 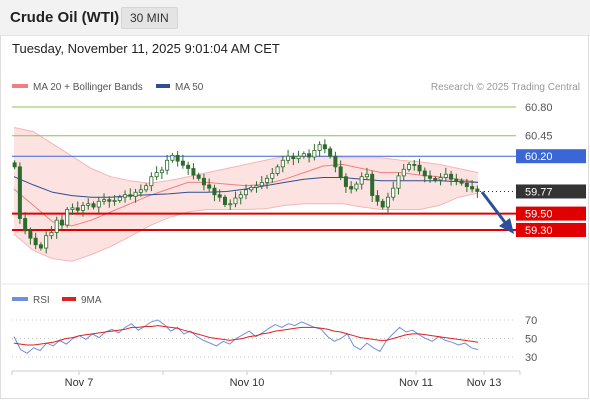 What do you see at coordinates (79, 383) in the screenshot?
I see `x-label-nov-7: Nov 7` at bounding box center [79, 383].